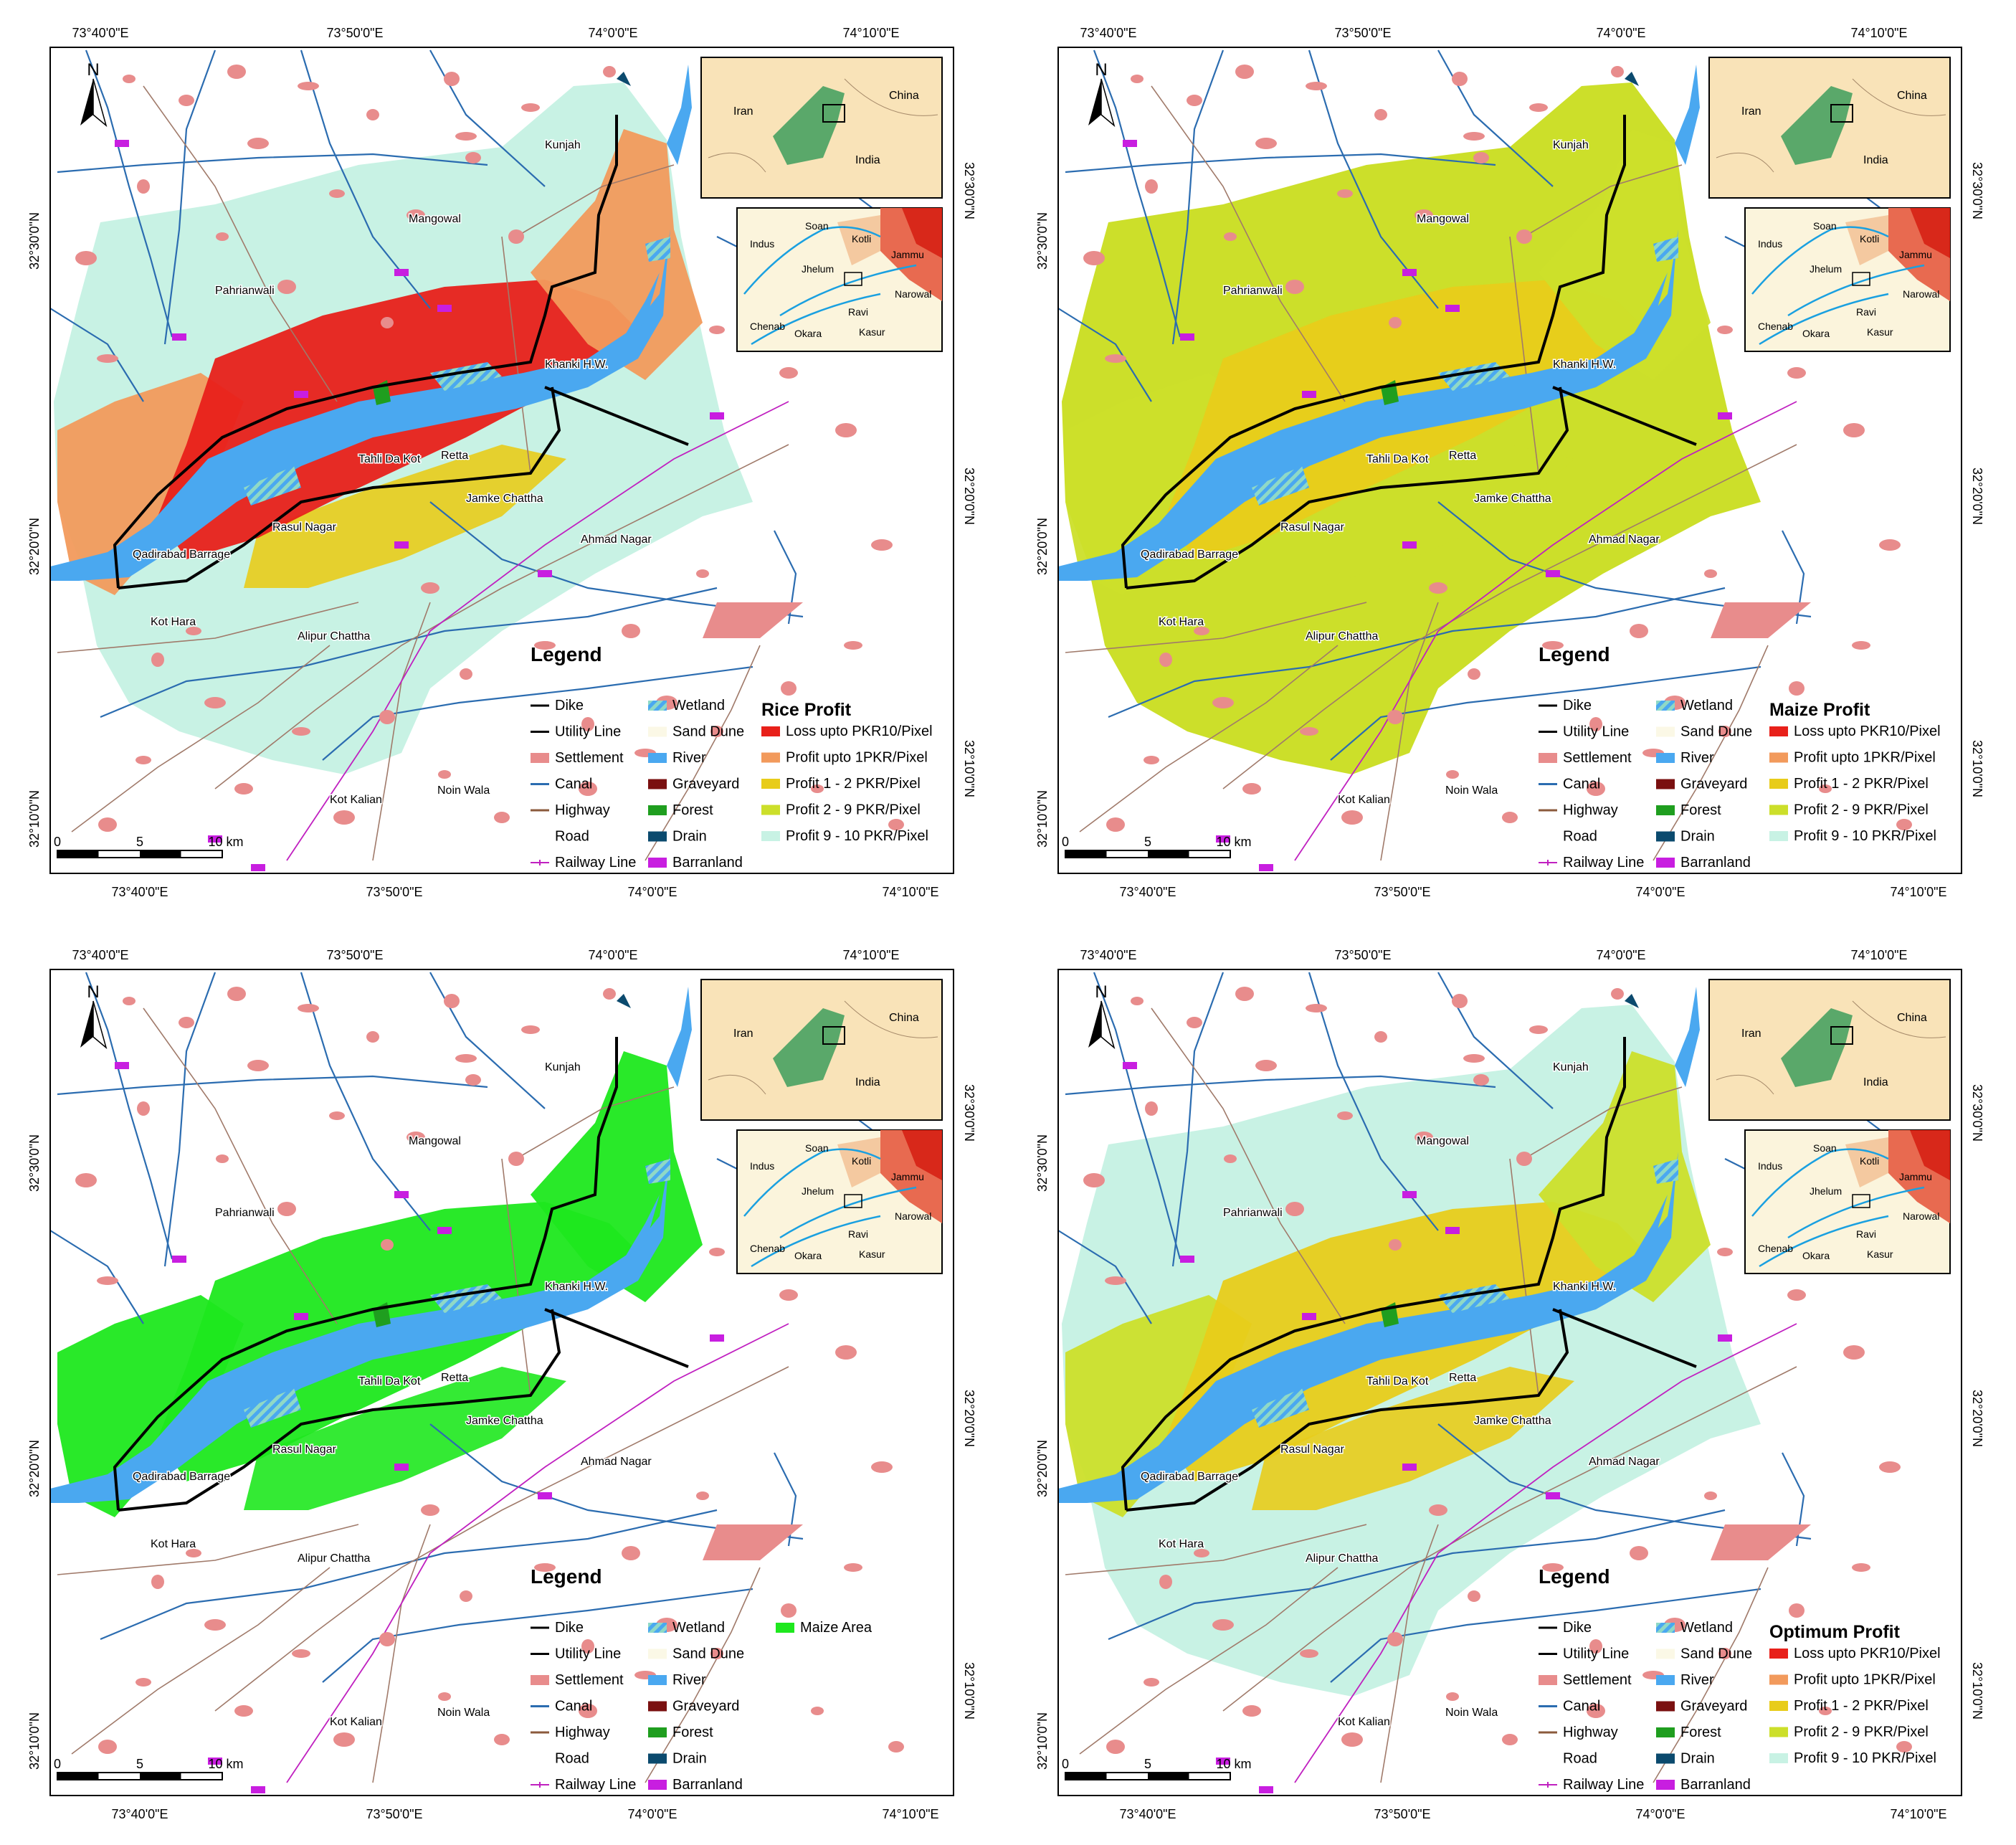 The height and width of the screenshot is (1845, 2016). Describe the element at coordinates (1512, 1421) in the screenshot. I see `place-label: Jamke Chattha` at that location.